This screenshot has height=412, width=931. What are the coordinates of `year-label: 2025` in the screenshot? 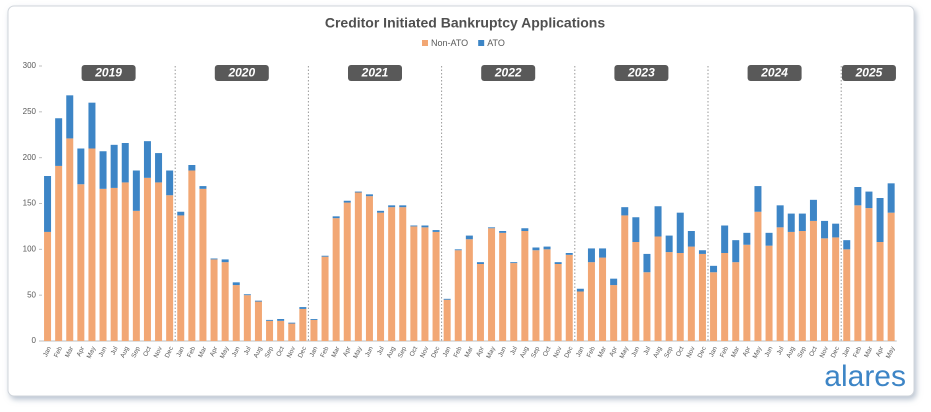 It's located at (869, 73).